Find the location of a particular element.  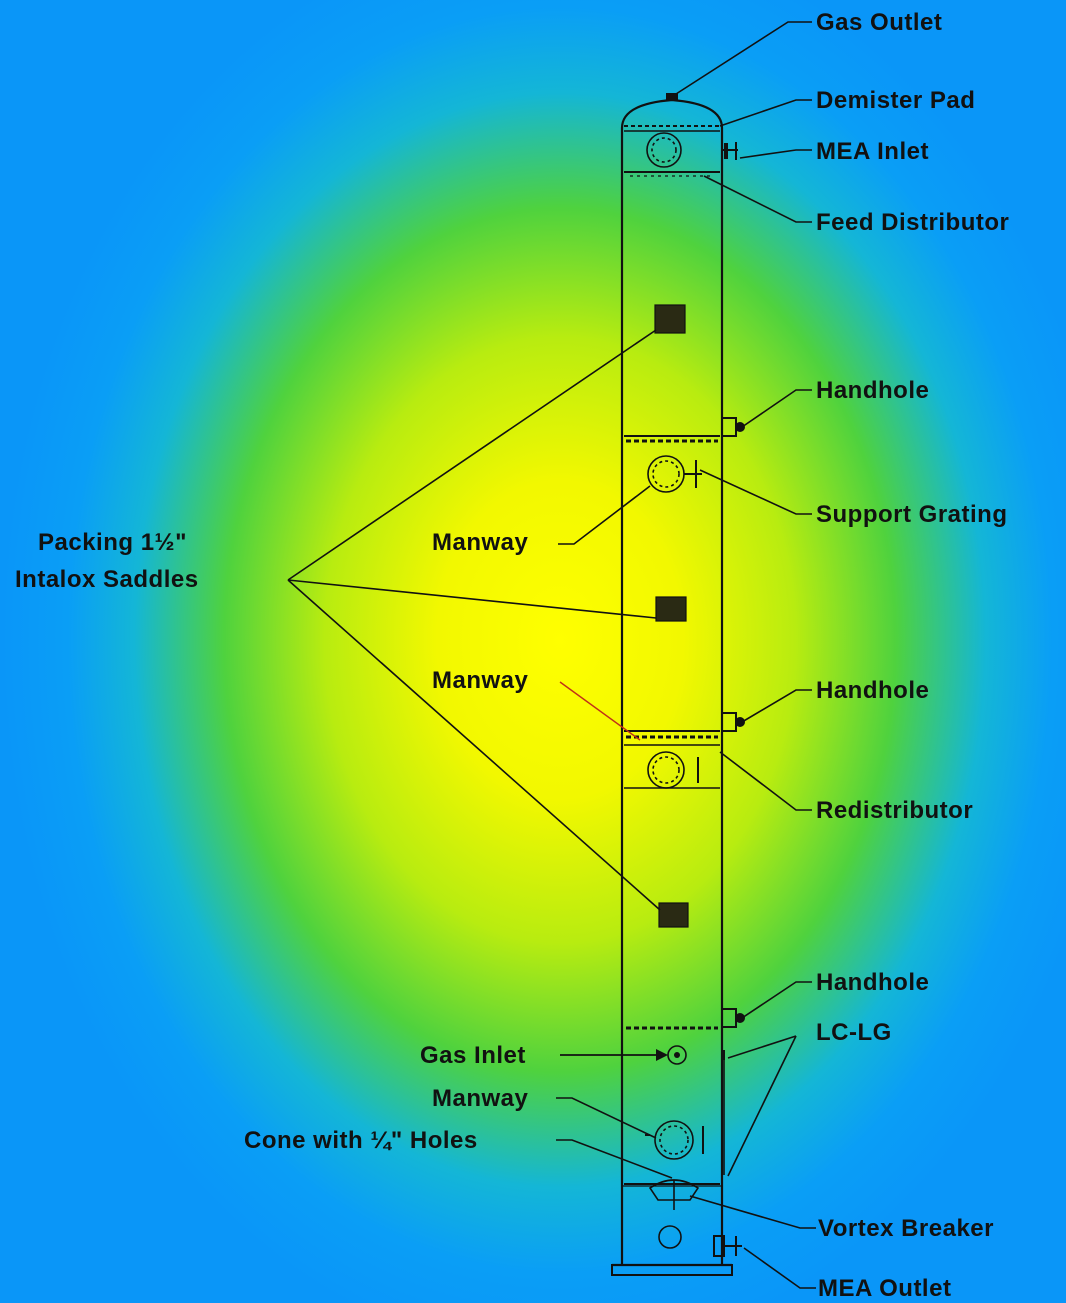

base-ring is located at coordinates (672, 1270).